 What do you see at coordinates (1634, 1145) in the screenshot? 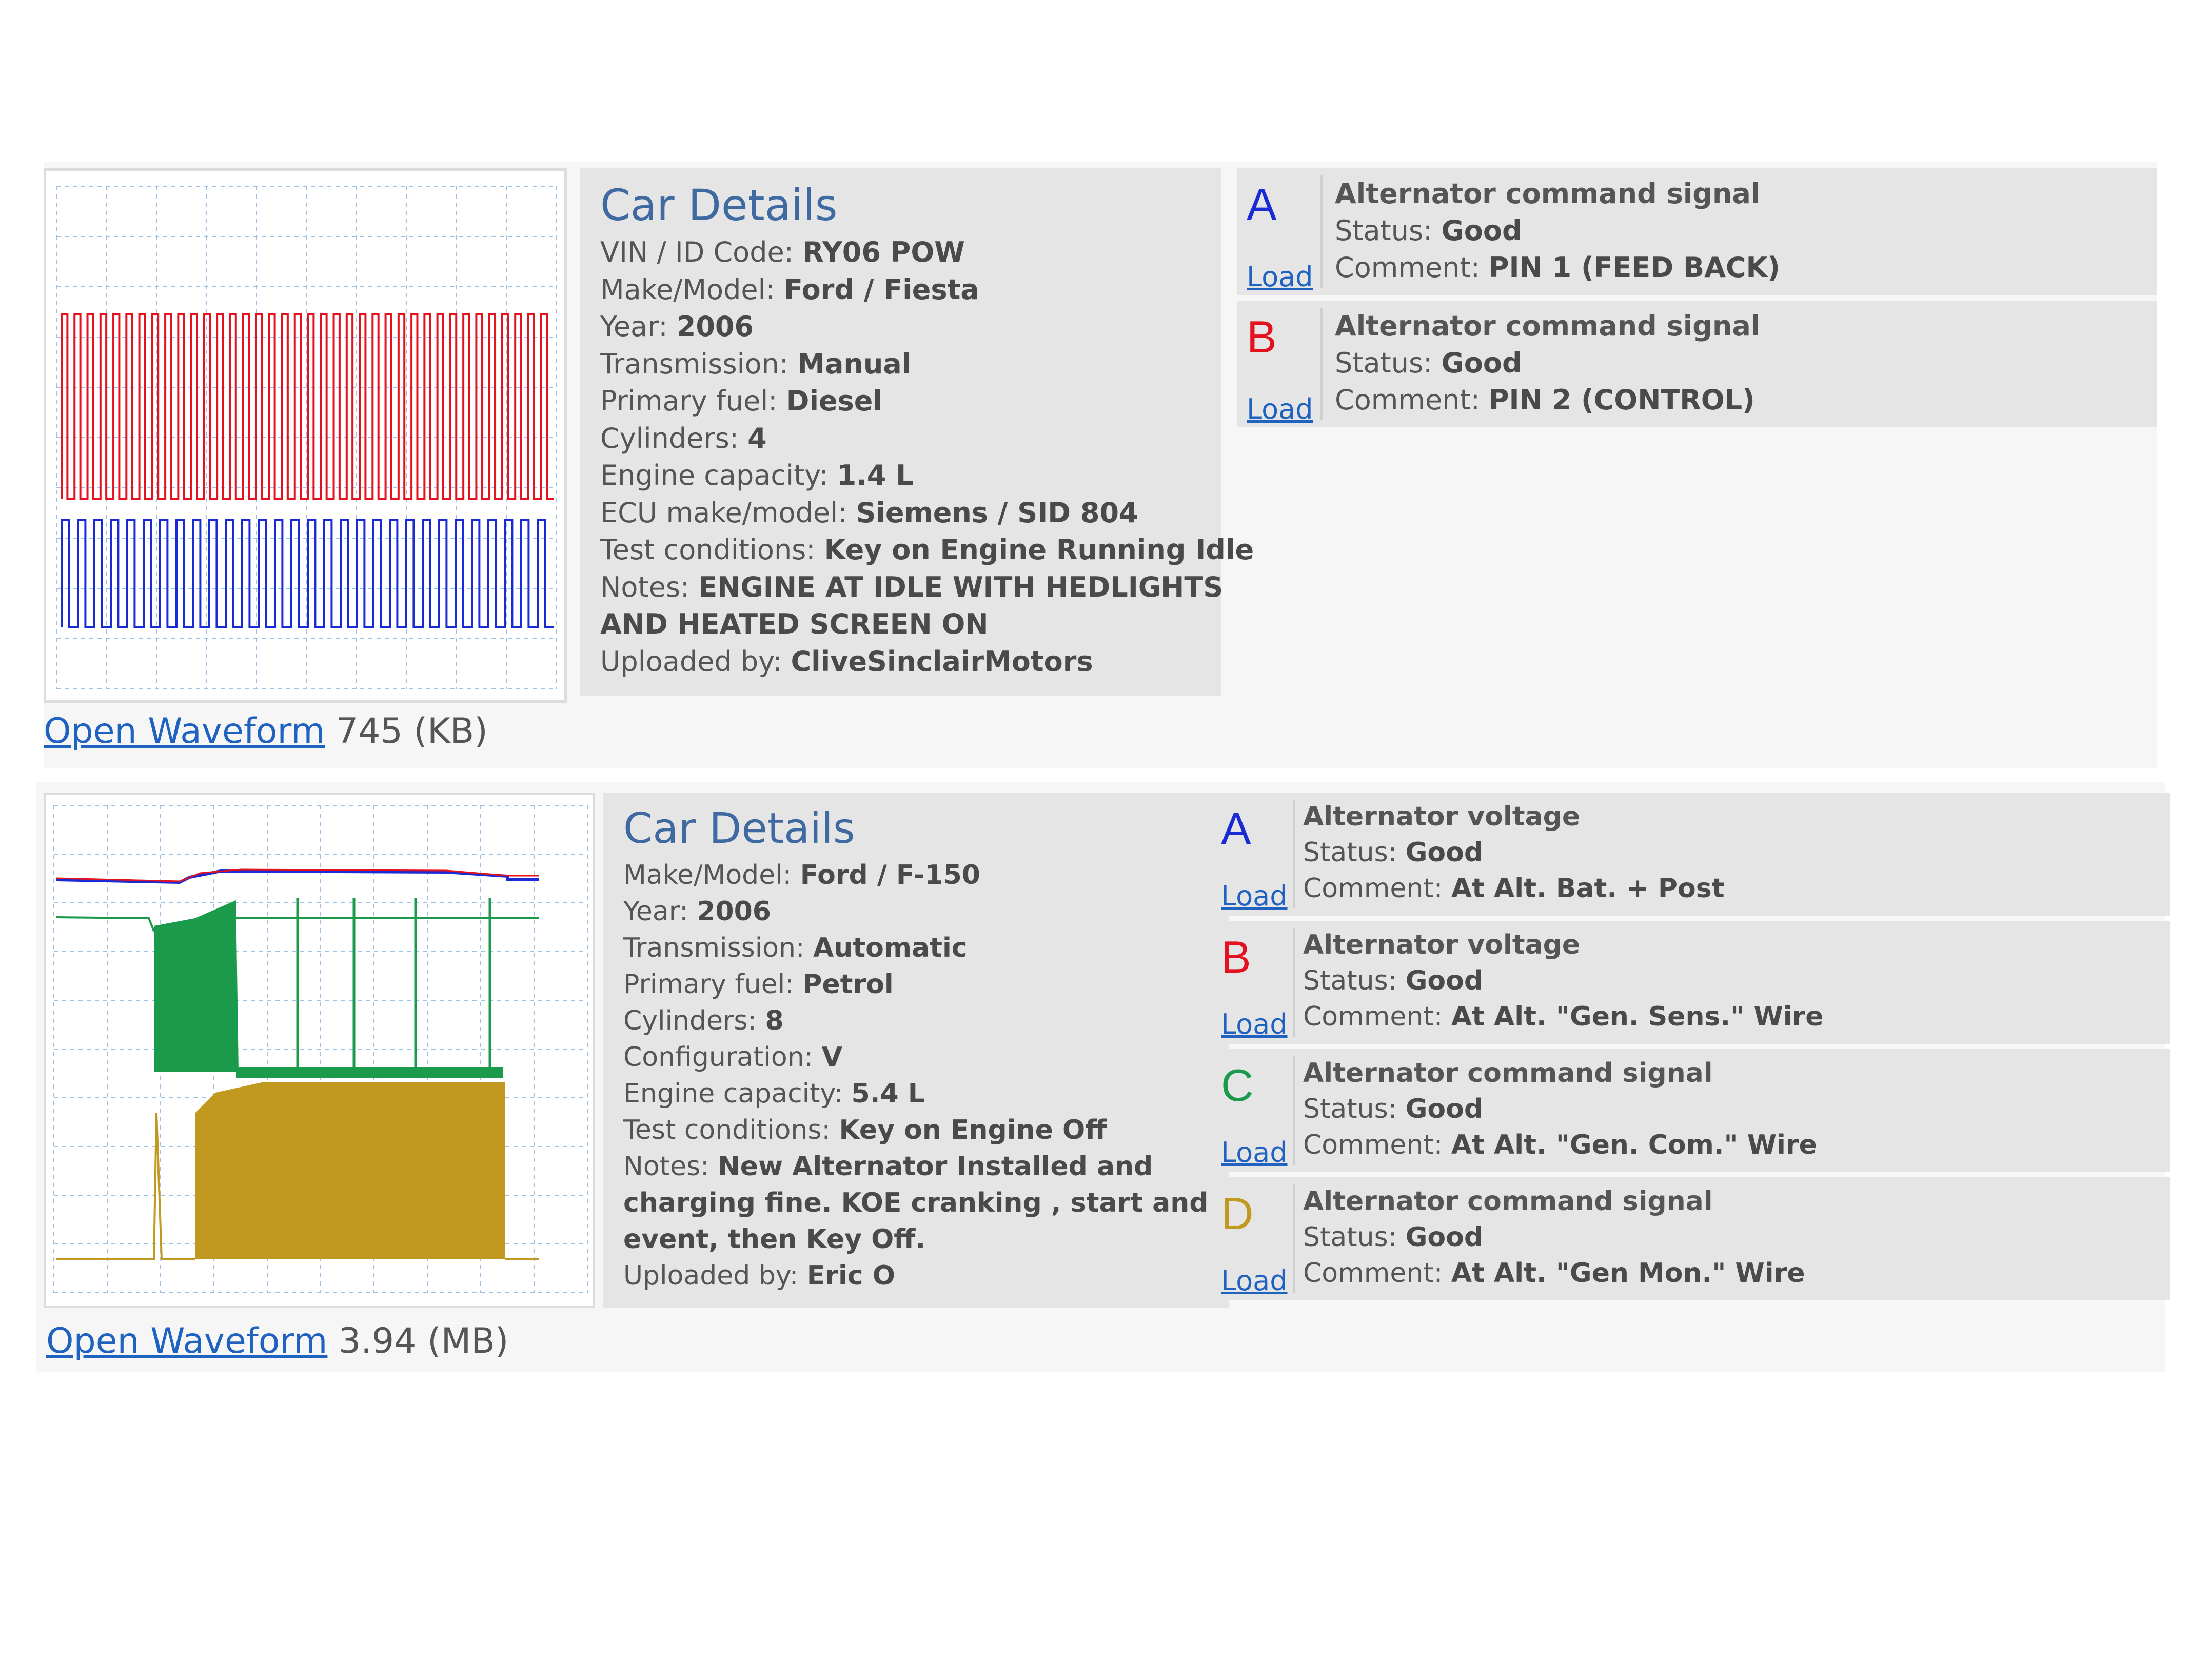
I see `comment-value: At Alt. "Gen. Com." Wire` at bounding box center [1634, 1145].